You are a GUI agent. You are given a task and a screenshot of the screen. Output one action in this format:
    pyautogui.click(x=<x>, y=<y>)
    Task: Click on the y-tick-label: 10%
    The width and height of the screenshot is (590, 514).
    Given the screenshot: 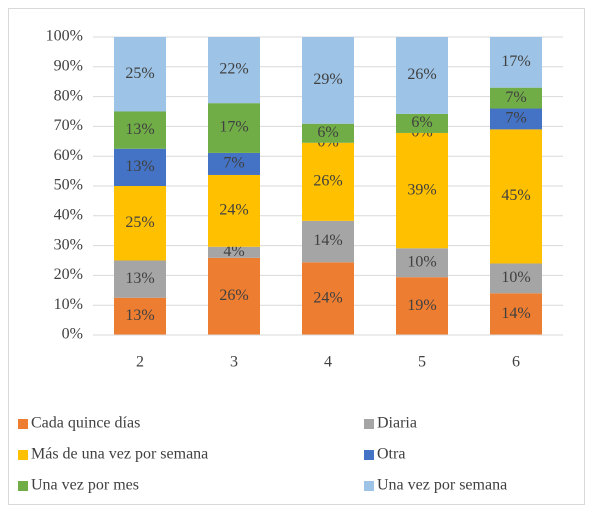 What is the action you would take?
    pyautogui.click(x=68, y=304)
    